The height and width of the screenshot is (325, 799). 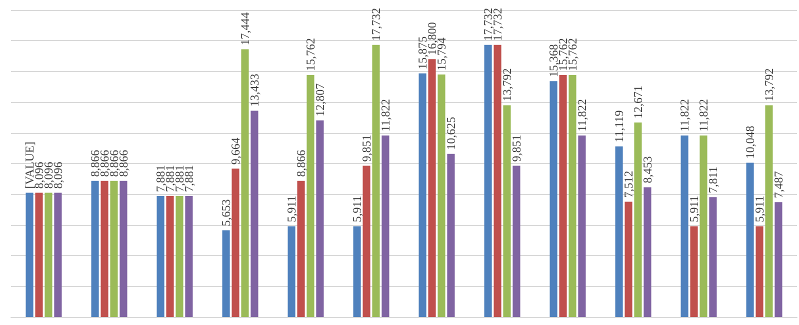 I want to click on data-label: 7,487, so click(x=778, y=184).